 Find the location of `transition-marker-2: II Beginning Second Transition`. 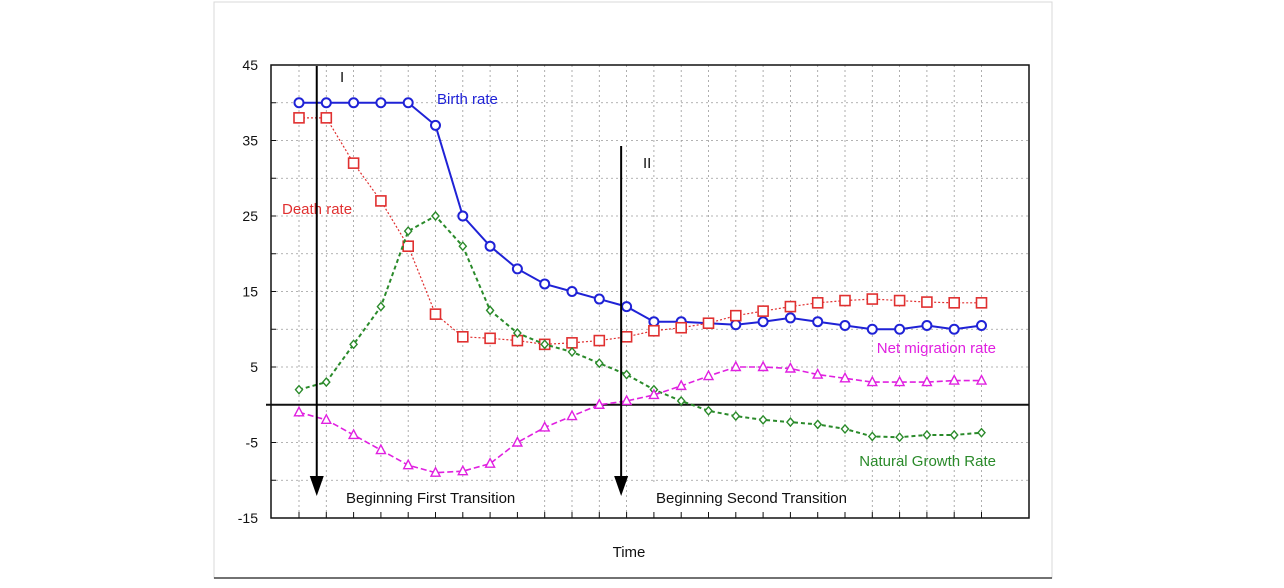

transition-marker-2: II Beginning Second Transition is located at coordinates (733, 329).